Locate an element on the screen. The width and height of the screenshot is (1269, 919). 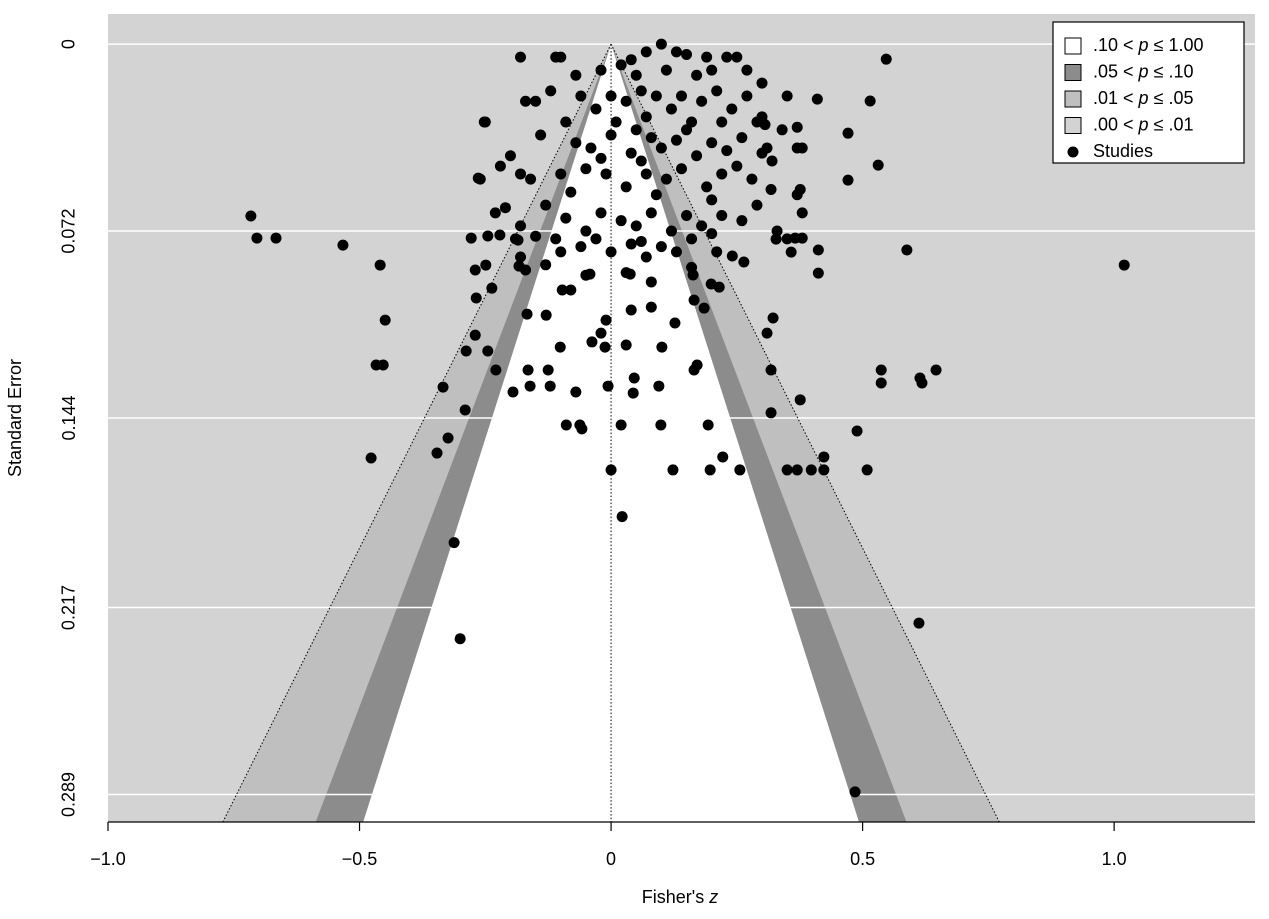
legend-label-part: ≤ .05 is located at coordinates (1171, 98).